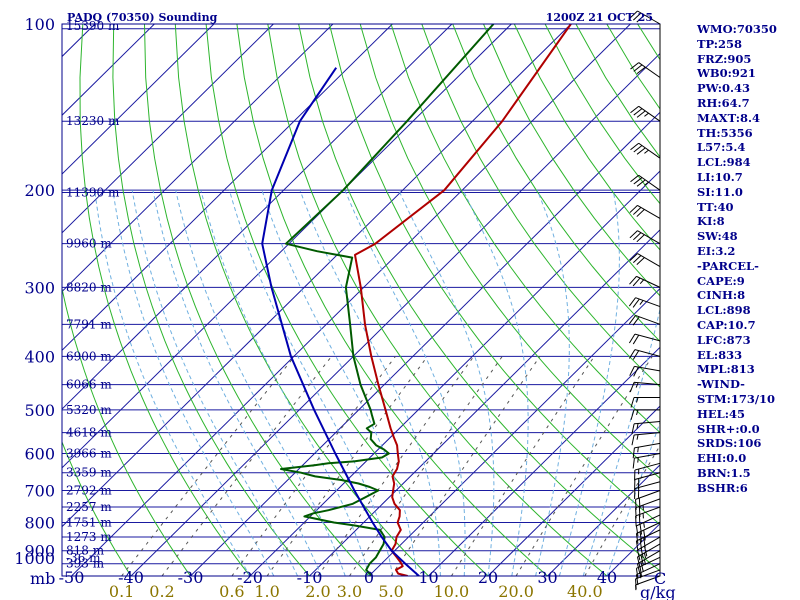  What do you see at coordinates (89, 385) in the screenshot?
I see `height-tick-label: 6066 m` at bounding box center [89, 385].